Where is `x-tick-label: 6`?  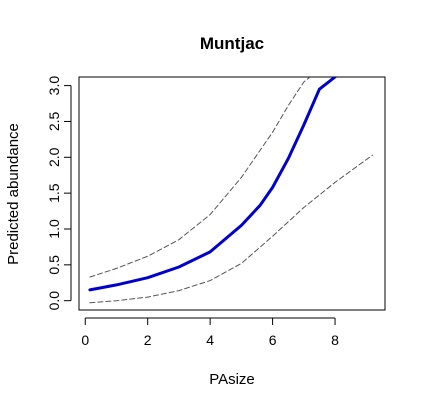 x-tick-label: 6 is located at coordinates (273, 340).